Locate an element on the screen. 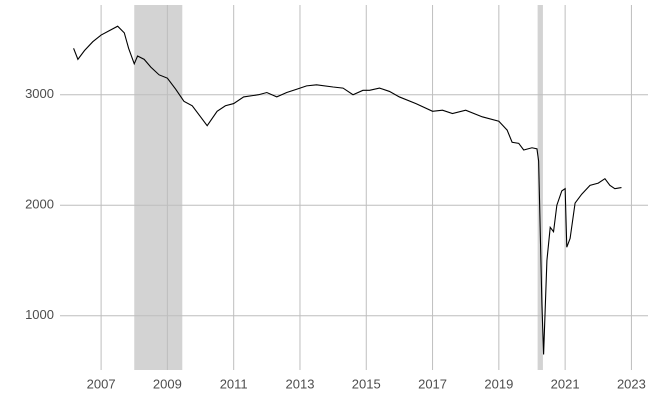 This screenshot has width=650, height=400. x-tick-label: 2011 is located at coordinates (234, 383).